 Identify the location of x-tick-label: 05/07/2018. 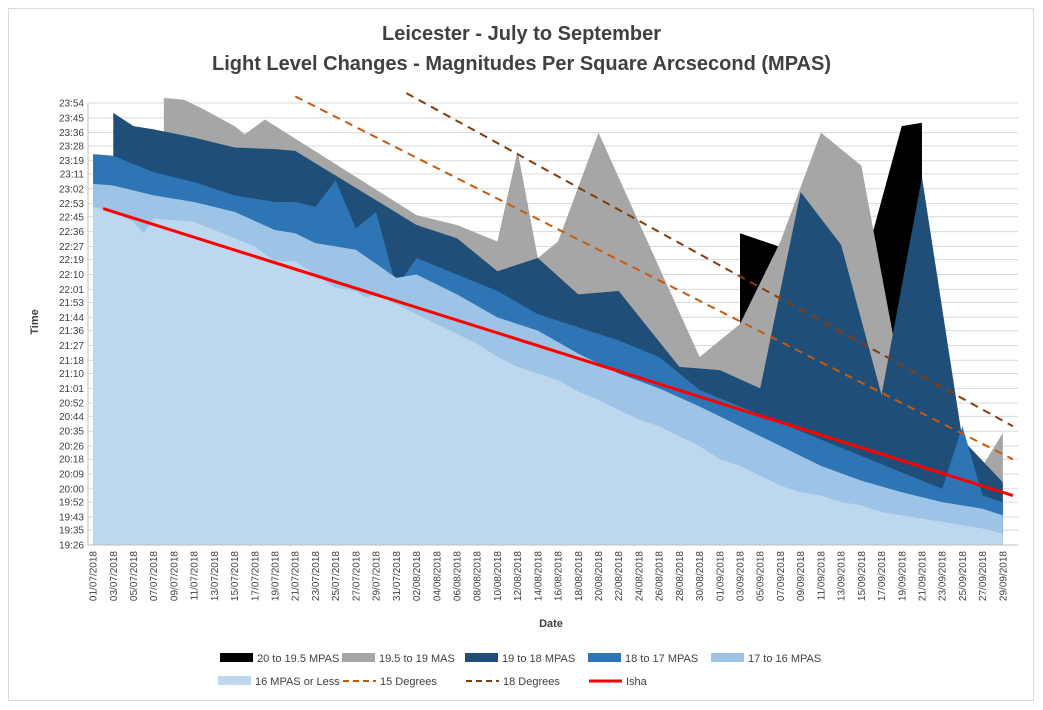
(134, 576).